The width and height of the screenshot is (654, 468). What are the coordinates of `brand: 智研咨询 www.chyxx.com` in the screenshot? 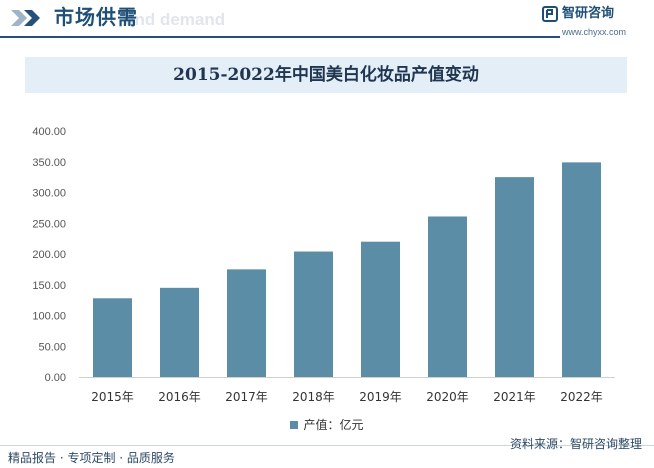 It's located at (592, 23).